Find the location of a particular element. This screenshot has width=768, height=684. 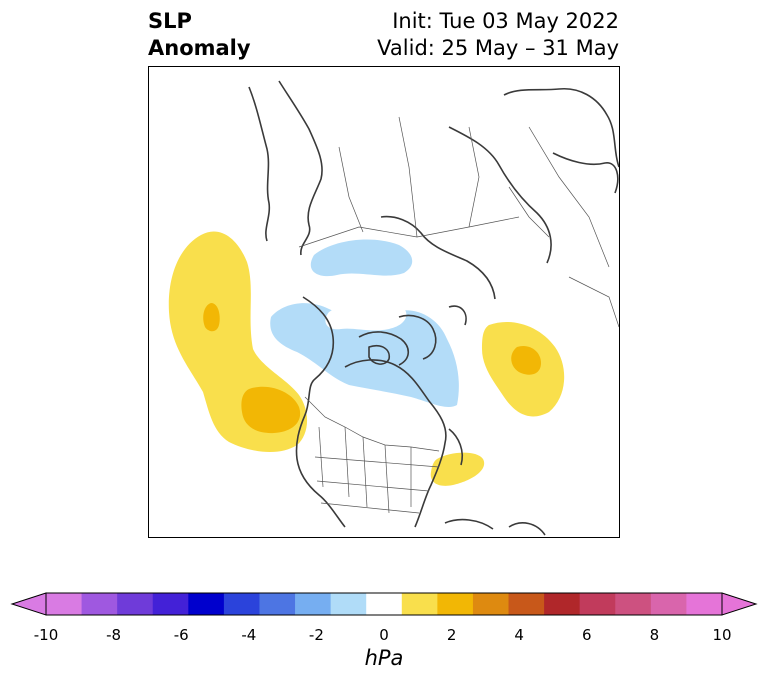

arctic-negative-north is located at coordinates (361, 258).